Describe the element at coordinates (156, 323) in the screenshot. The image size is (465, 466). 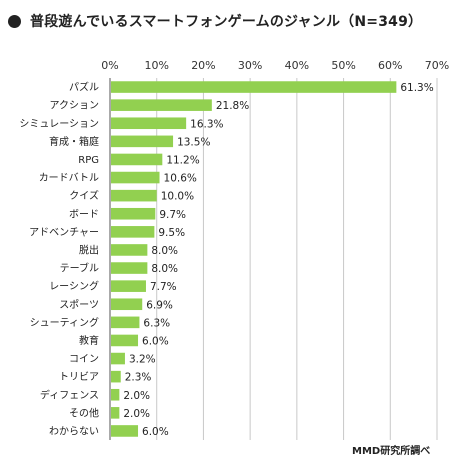
I see `data-label: 6.3%` at that location.